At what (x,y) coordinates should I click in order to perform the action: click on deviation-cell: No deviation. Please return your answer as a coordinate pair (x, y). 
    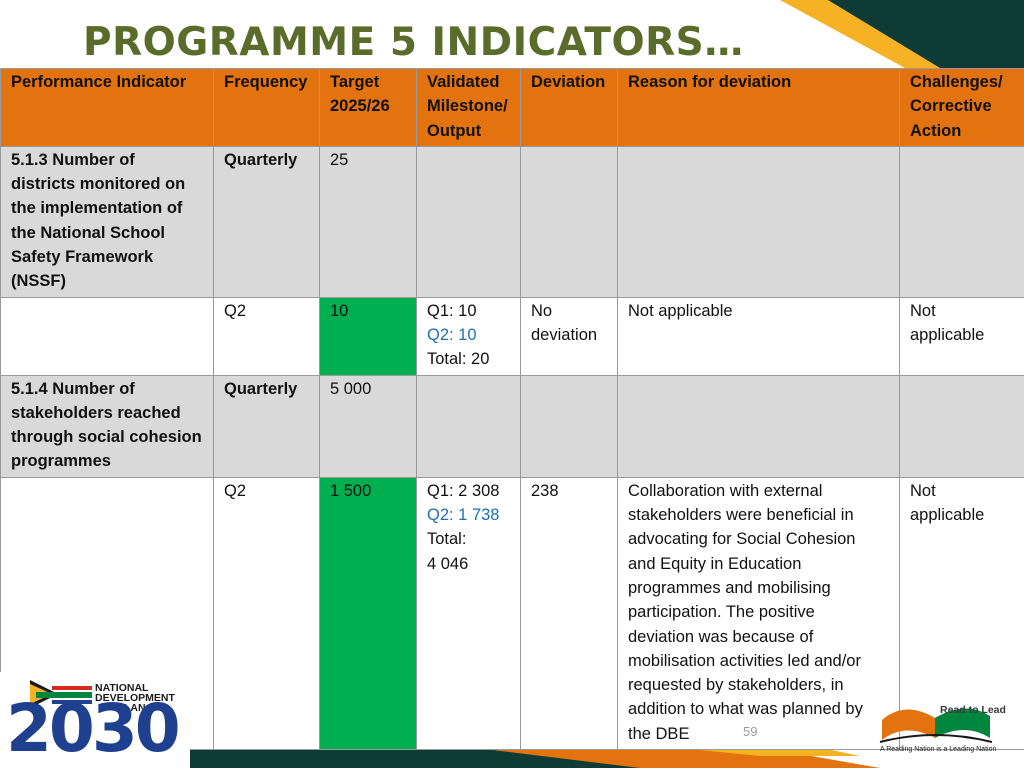
    Looking at the image, I should click on (569, 336).